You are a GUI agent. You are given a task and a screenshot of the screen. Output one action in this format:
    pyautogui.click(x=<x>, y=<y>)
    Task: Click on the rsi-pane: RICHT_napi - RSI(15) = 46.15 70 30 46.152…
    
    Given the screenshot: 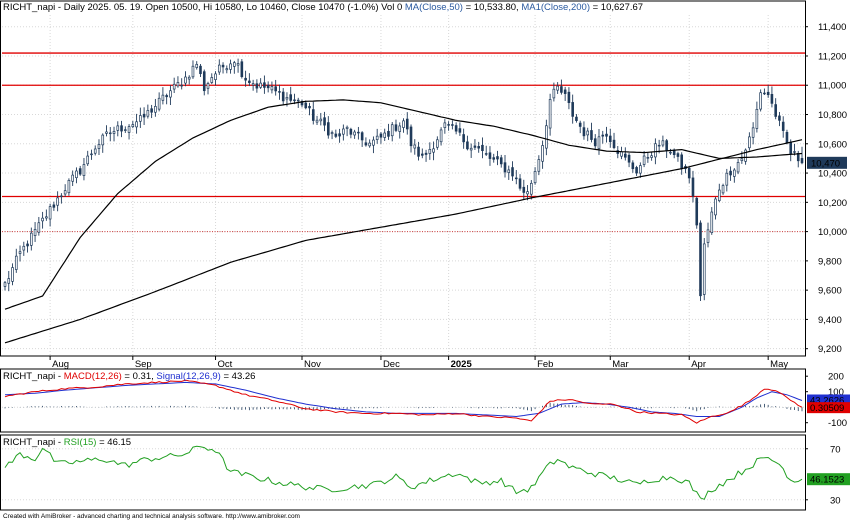 What is the action you would take?
    pyautogui.click(x=426, y=471)
    